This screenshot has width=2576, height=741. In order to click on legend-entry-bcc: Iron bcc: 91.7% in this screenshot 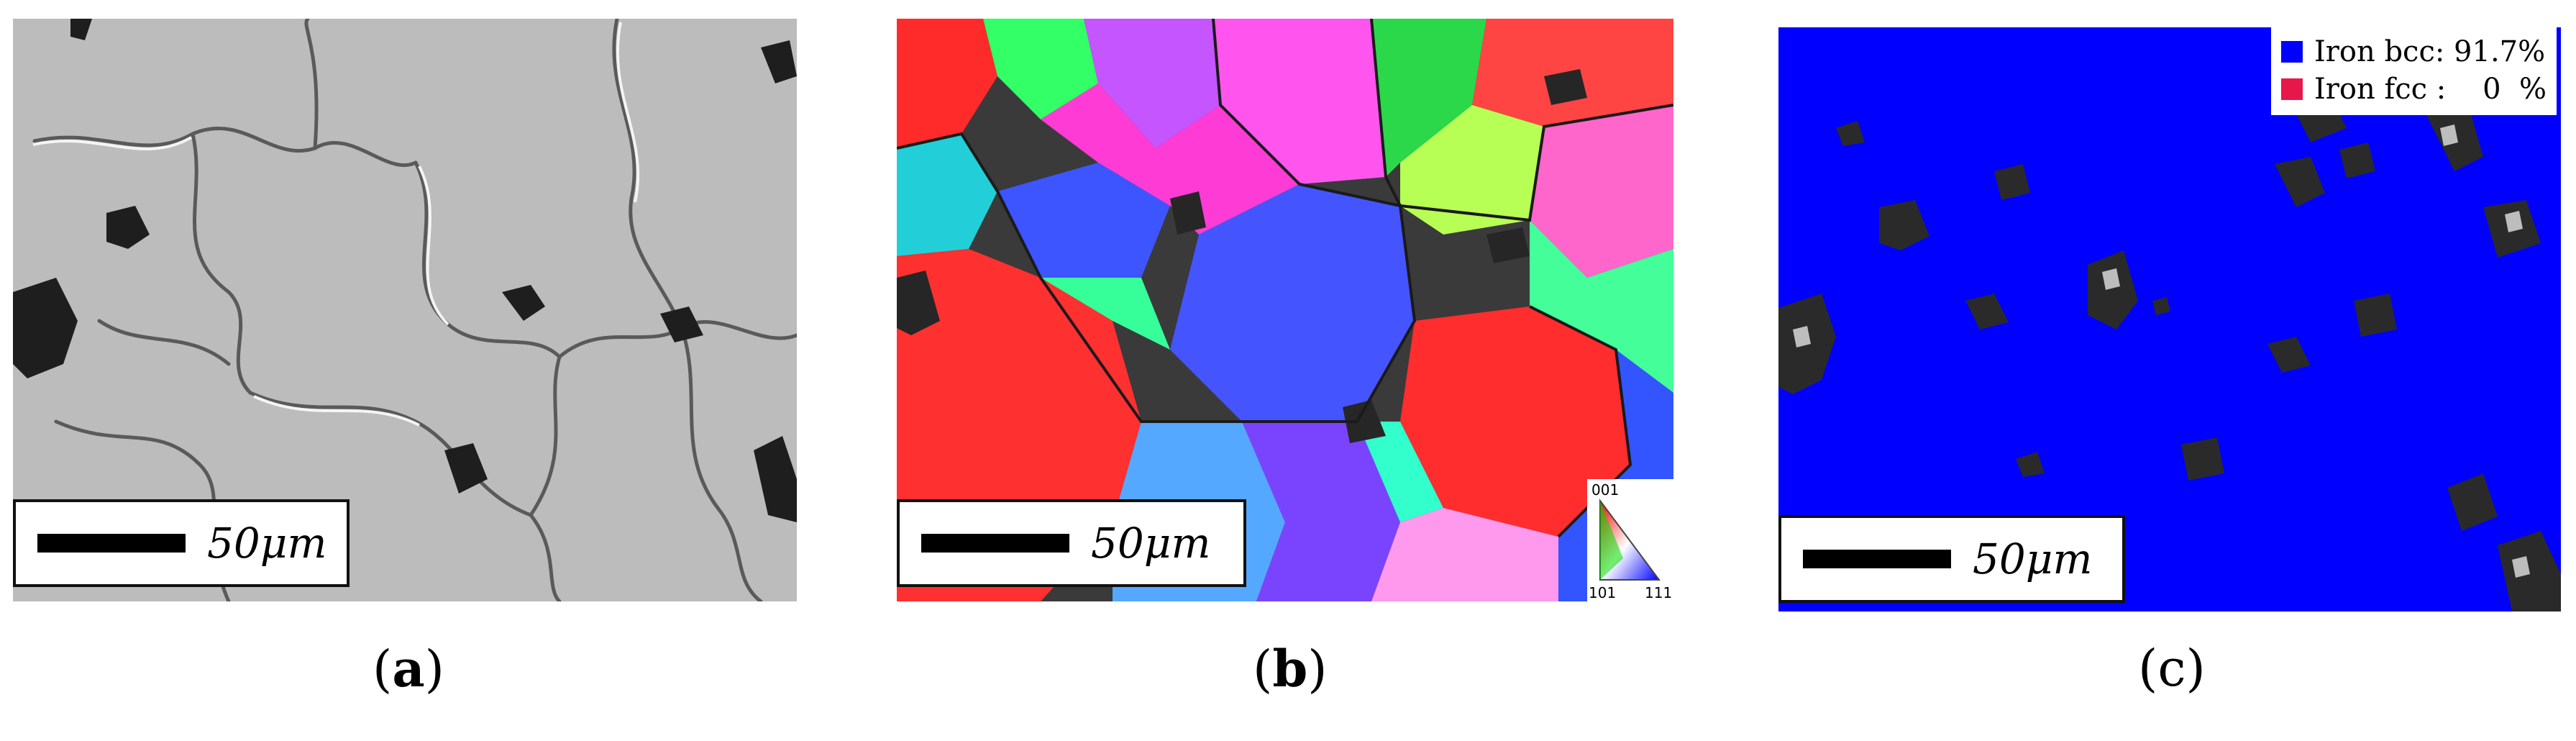, I will do `click(2413, 52)`.